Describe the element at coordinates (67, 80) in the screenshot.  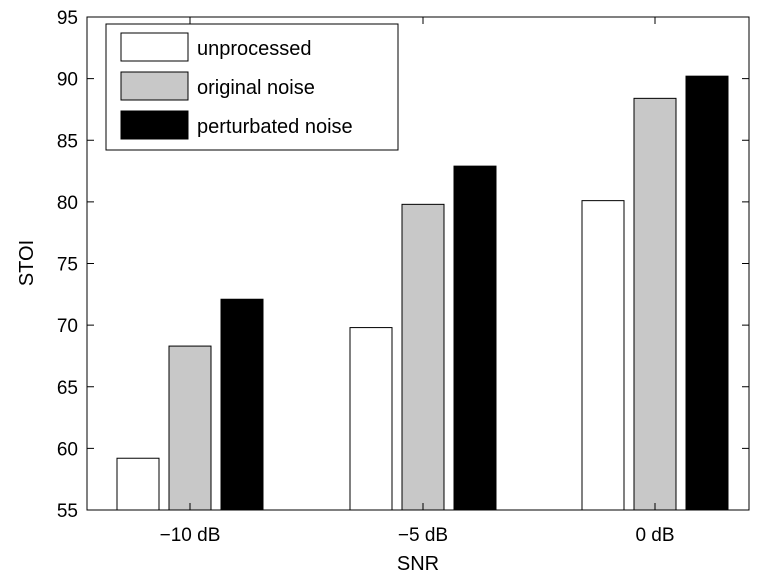
I see `y-tick-label: 90` at that location.